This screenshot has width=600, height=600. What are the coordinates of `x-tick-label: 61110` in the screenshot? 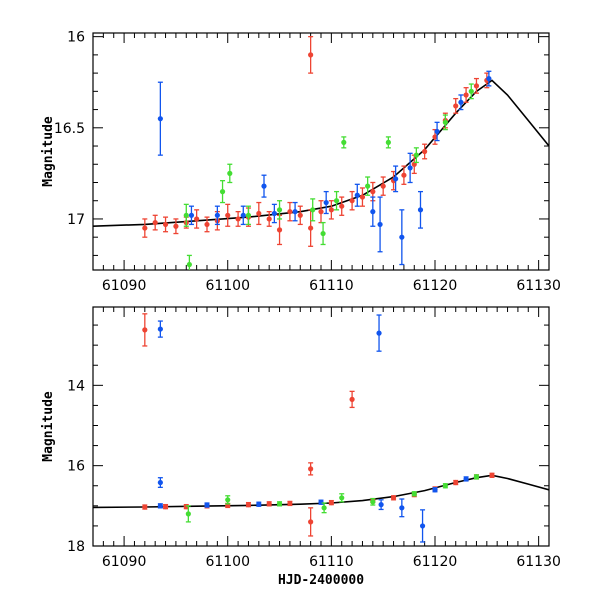 It's located at (331, 562).